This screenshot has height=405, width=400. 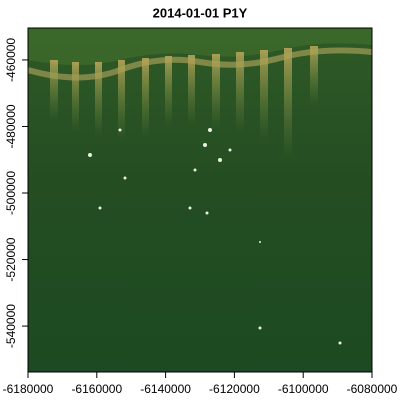 What do you see at coordinates (11, 259) in the screenshot?
I see `y-tick-label: -520000` at bounding box center [11, 259].